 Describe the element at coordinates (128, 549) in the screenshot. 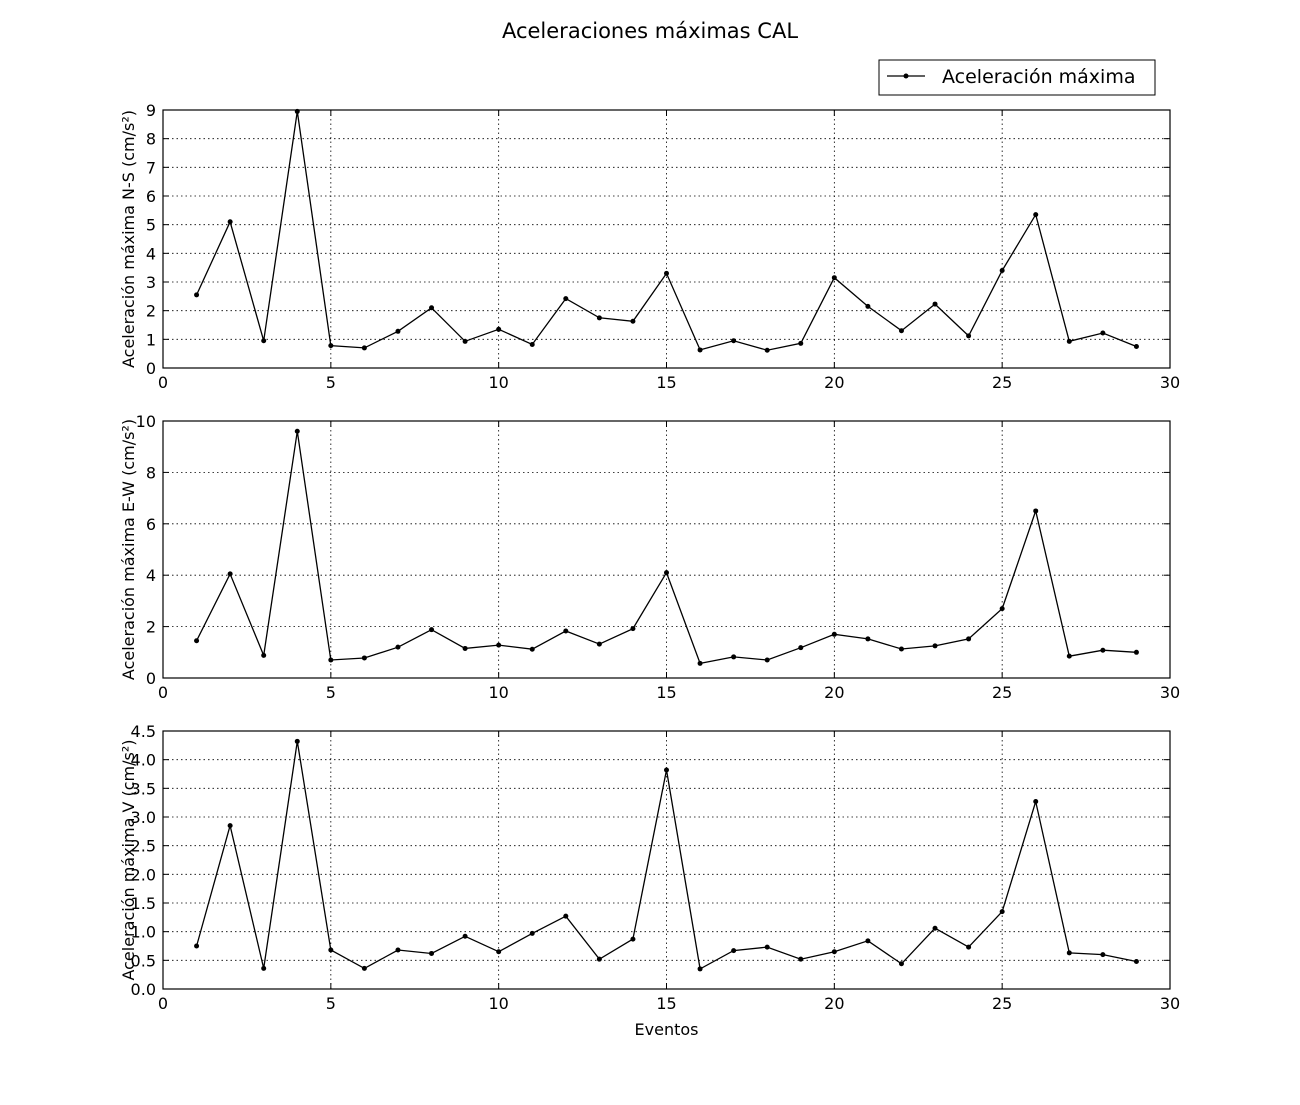

I see `y-axis-label: Aceleración máxima E-W (cm/s²)` at that location.